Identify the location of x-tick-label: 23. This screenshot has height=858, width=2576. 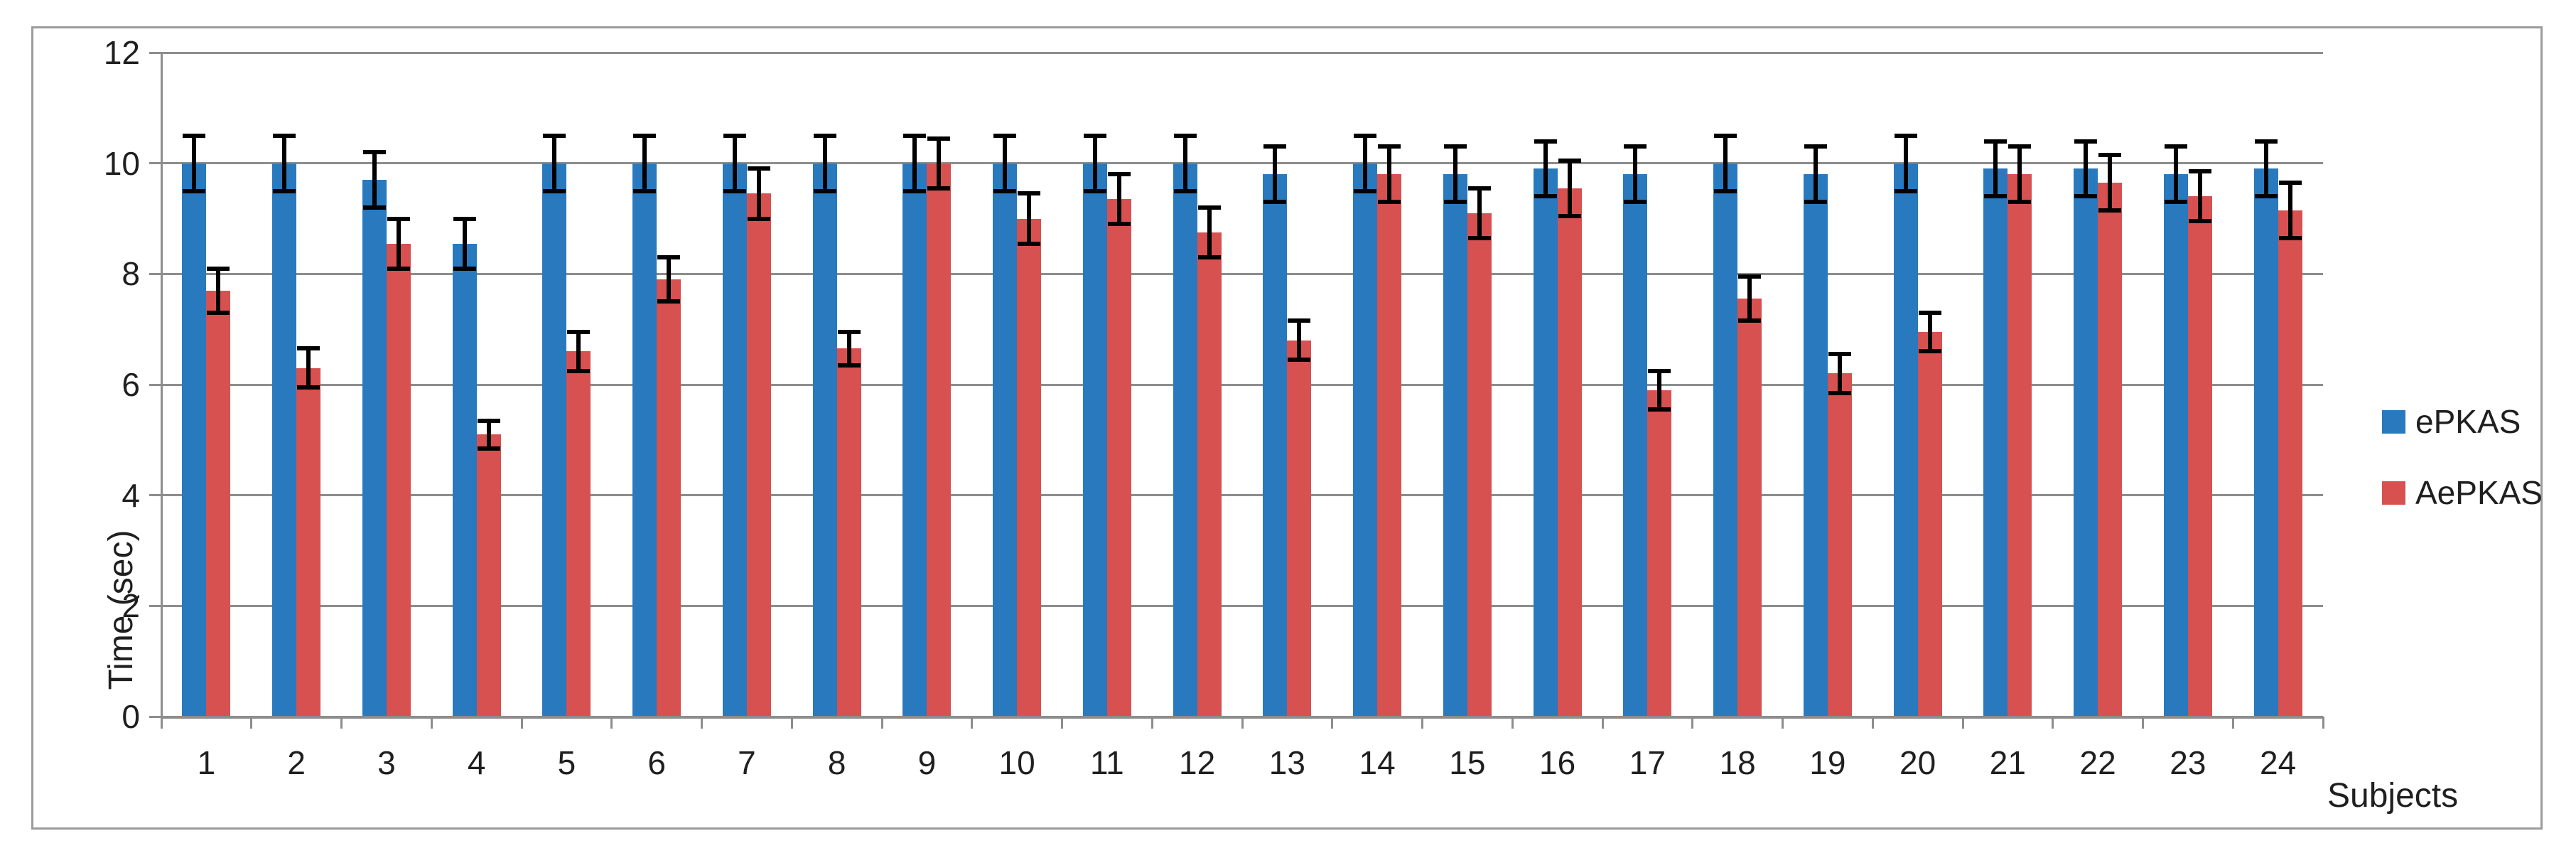
(2188, 762).